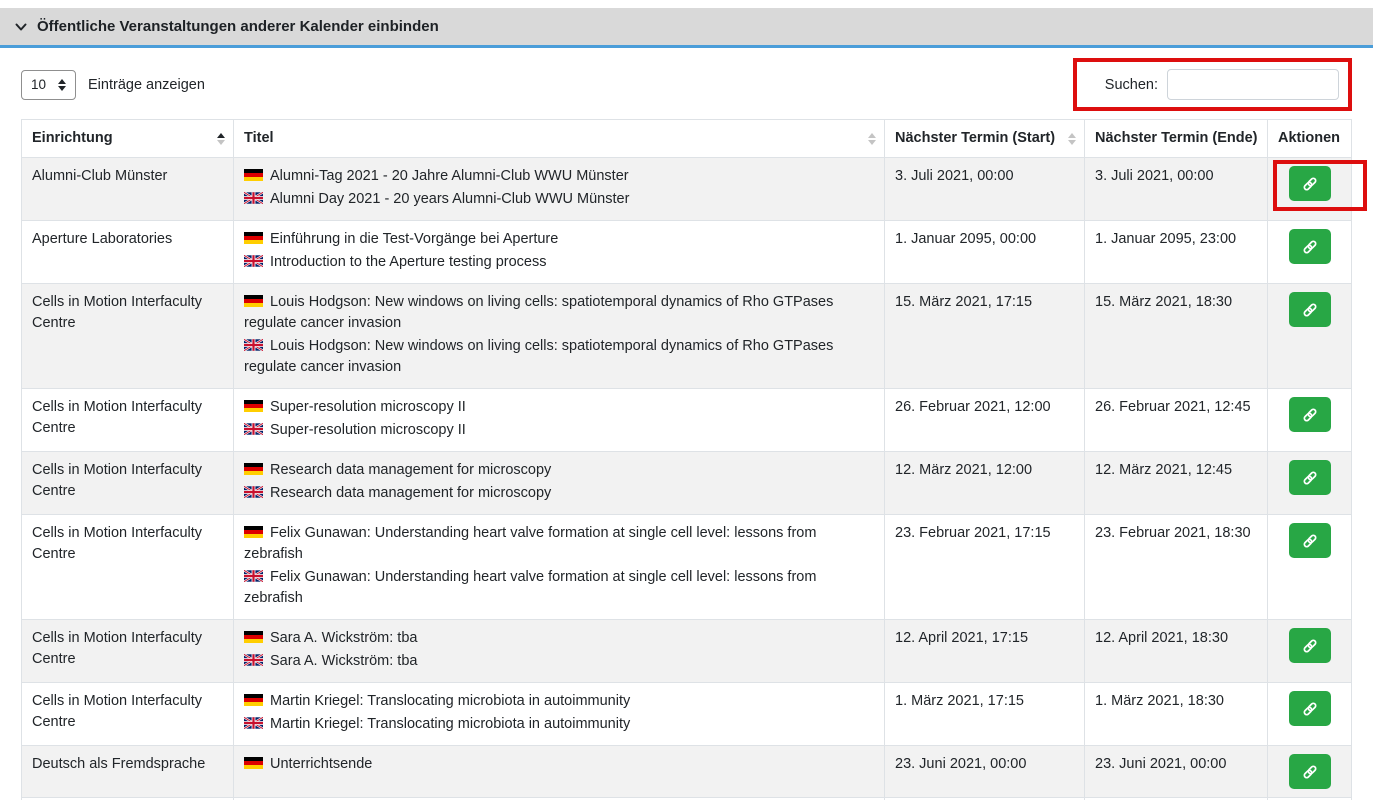 The width and height of the screenshot is (1373, 800). What do you see at coordinates (559, 138) in the screenshot?
I see `column-header-titel: Titel` at bounding box center [559, 138].